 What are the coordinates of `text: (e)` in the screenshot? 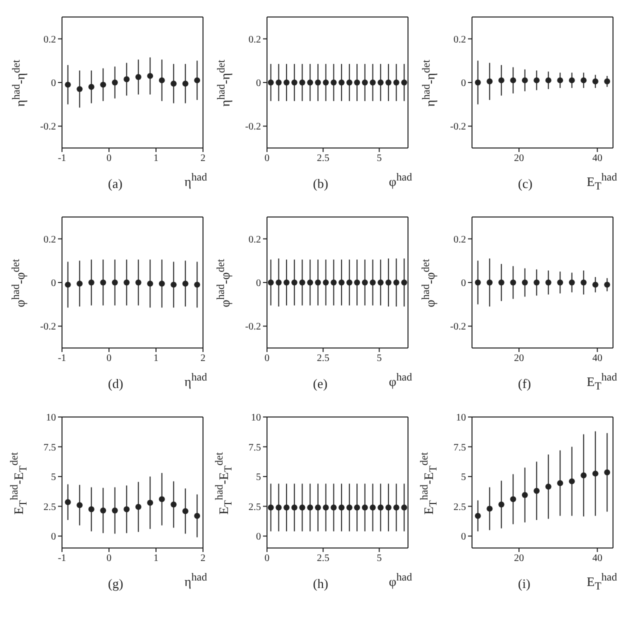 It's located at (320, 383).